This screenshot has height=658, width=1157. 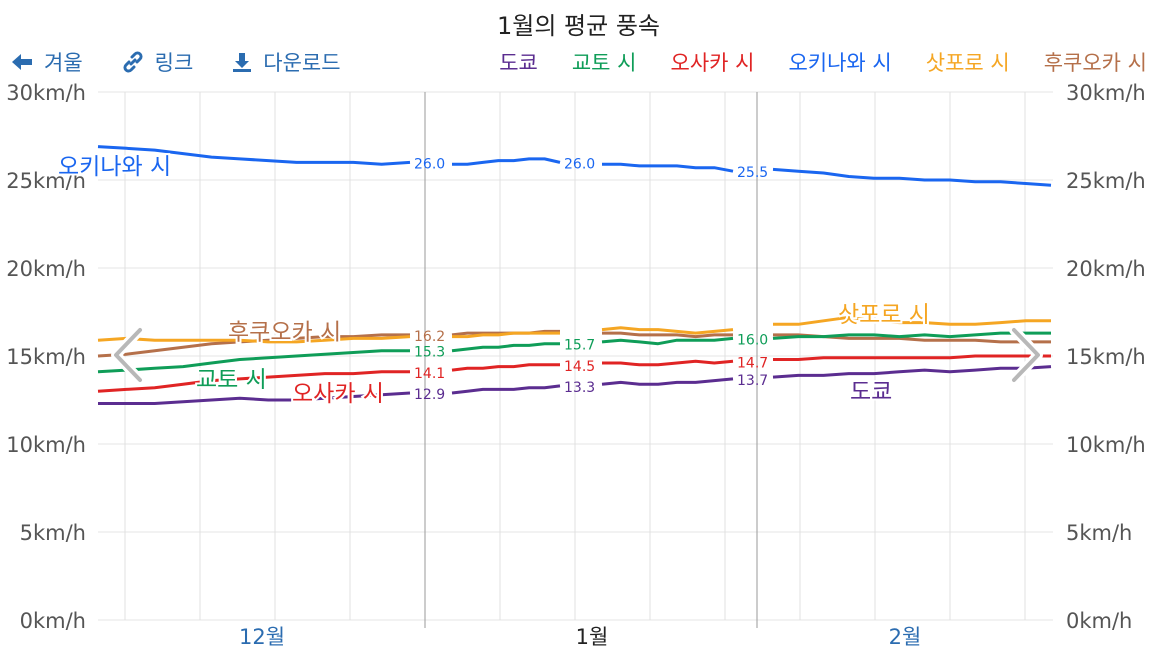 I want to click on y-tick-label-right: 0km/h, so click(x=1099, y=621).